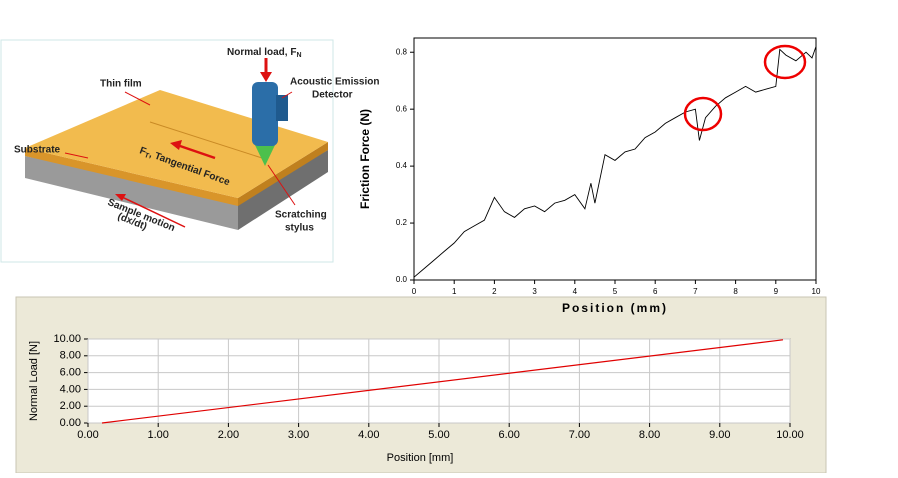  Describe the element at coordinates (157, 435) in the screenshot. I see `x-tick-label: 1.00` at that location.